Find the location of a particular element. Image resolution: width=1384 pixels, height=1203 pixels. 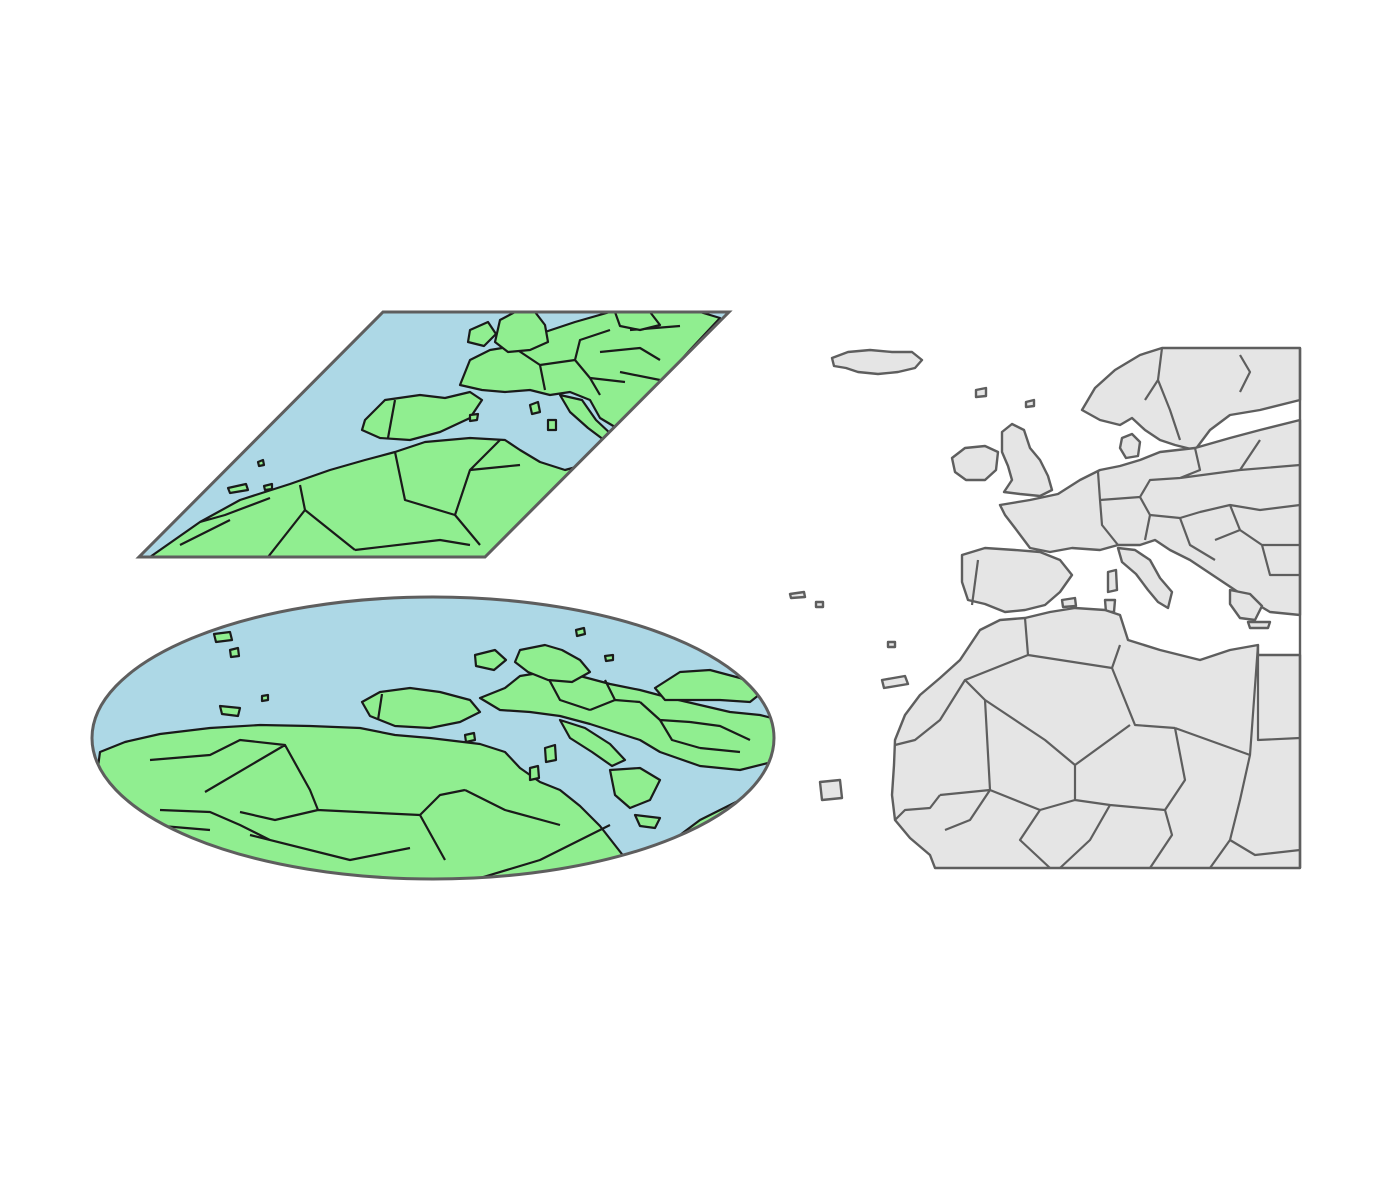

ellipse-ireland-land is located at coordinates (490, 660).